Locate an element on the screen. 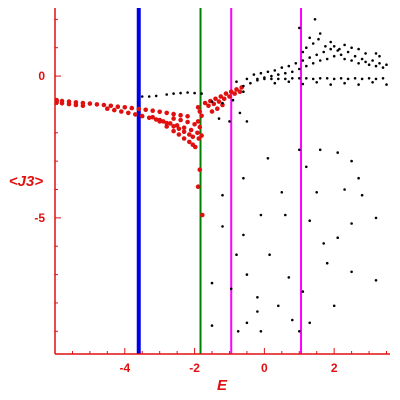 The height and width of the screenshot is (400, 400). x-tick-label: -4 is located at coordinates (124, 368).